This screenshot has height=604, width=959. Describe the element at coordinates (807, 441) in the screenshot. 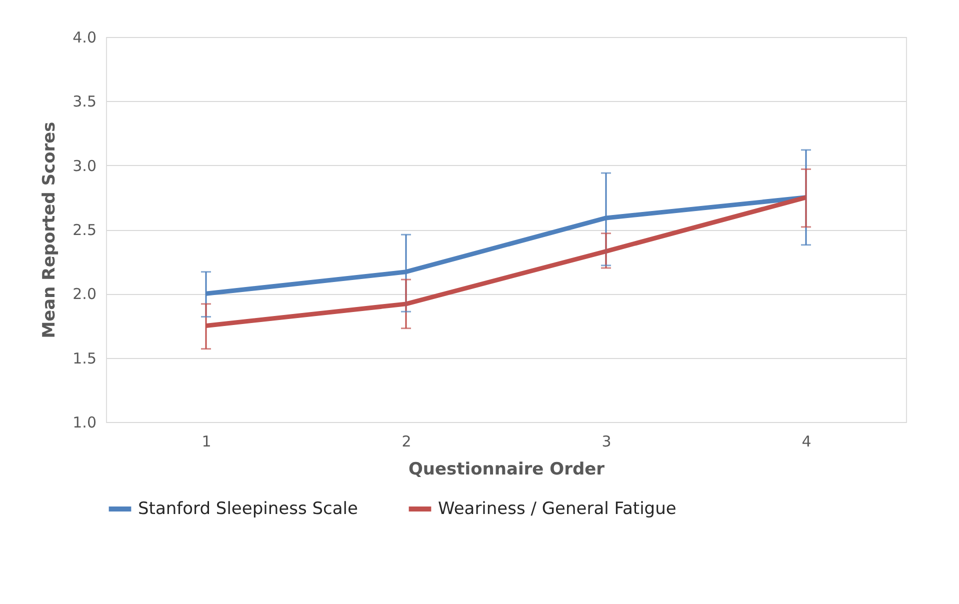

I see `x-tick-label: 4` at that location.